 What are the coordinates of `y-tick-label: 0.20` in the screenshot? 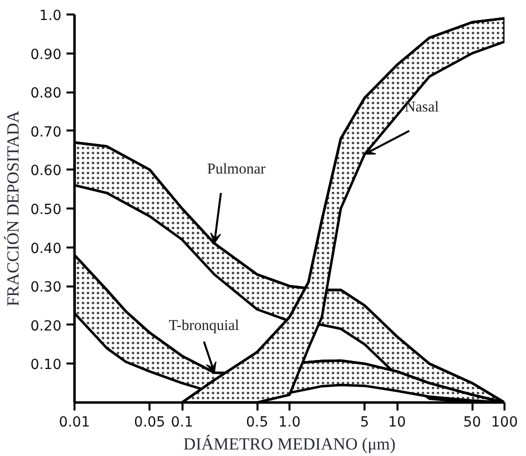 It's located at (46, 326).